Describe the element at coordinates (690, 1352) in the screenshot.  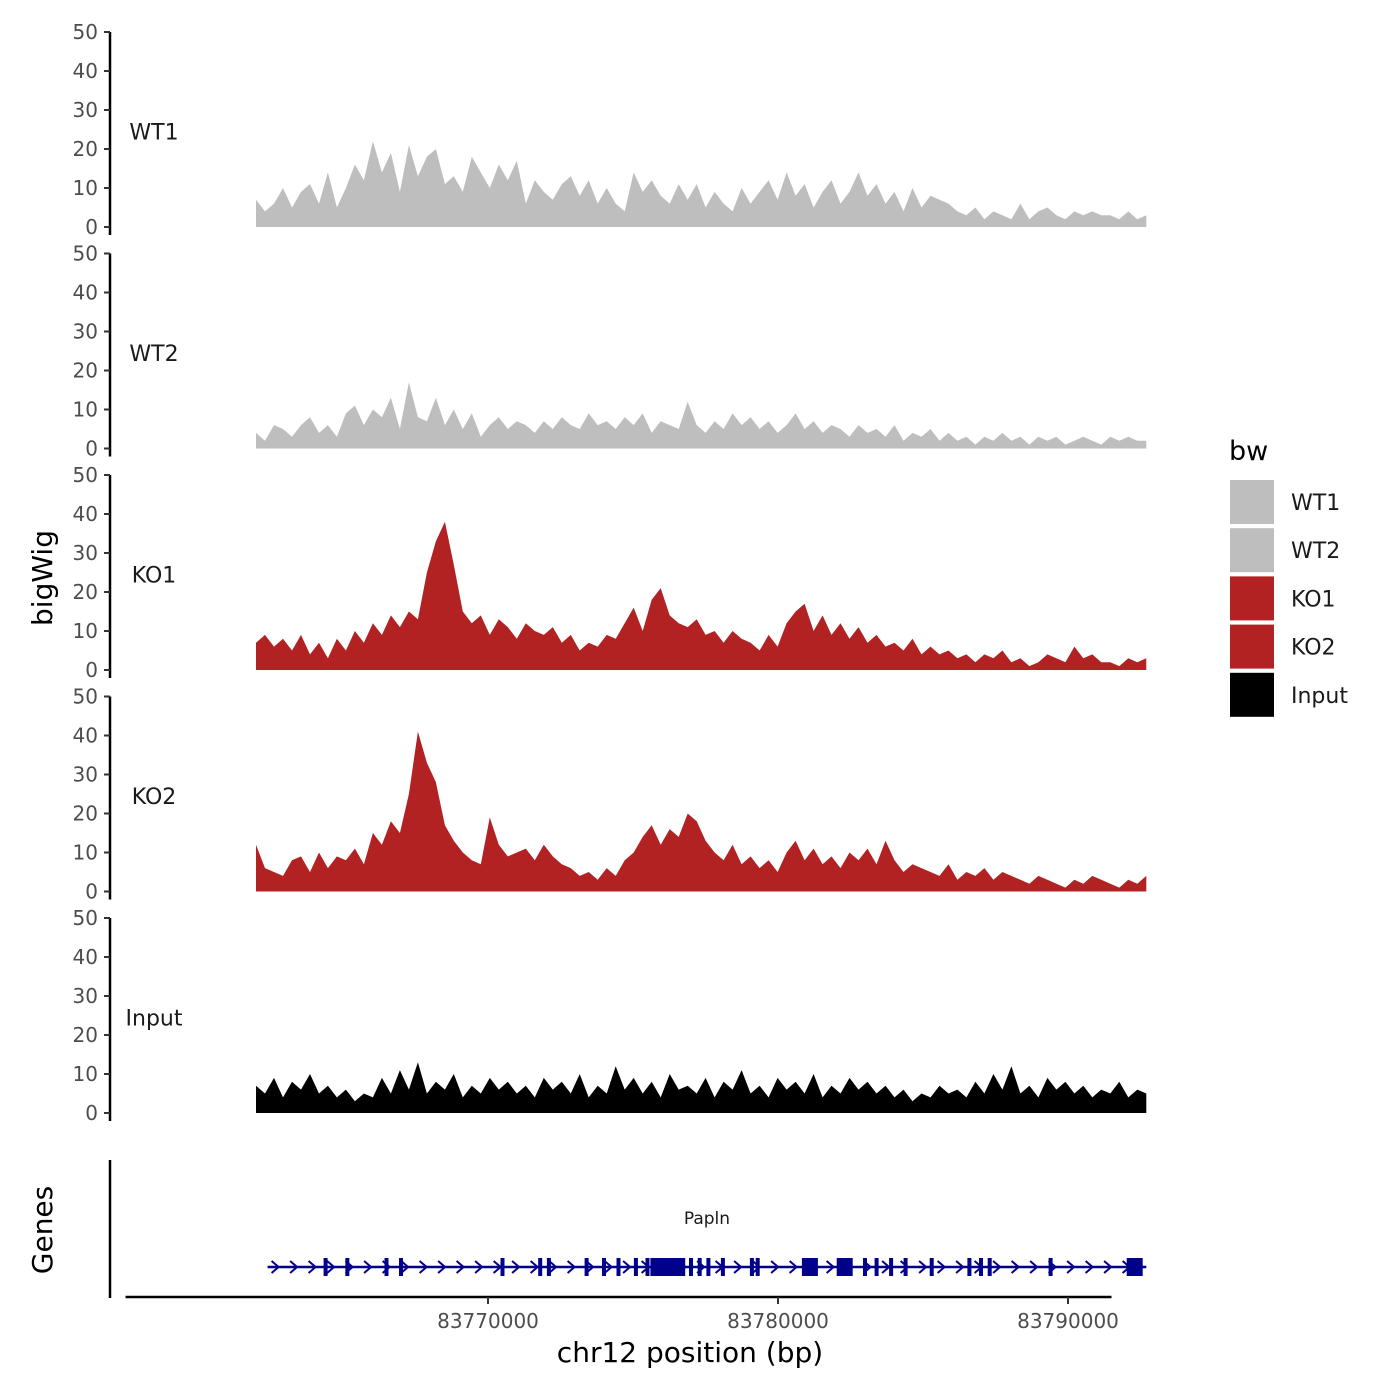
I see `x-axis-title: chr12 position (bp)` at that location.